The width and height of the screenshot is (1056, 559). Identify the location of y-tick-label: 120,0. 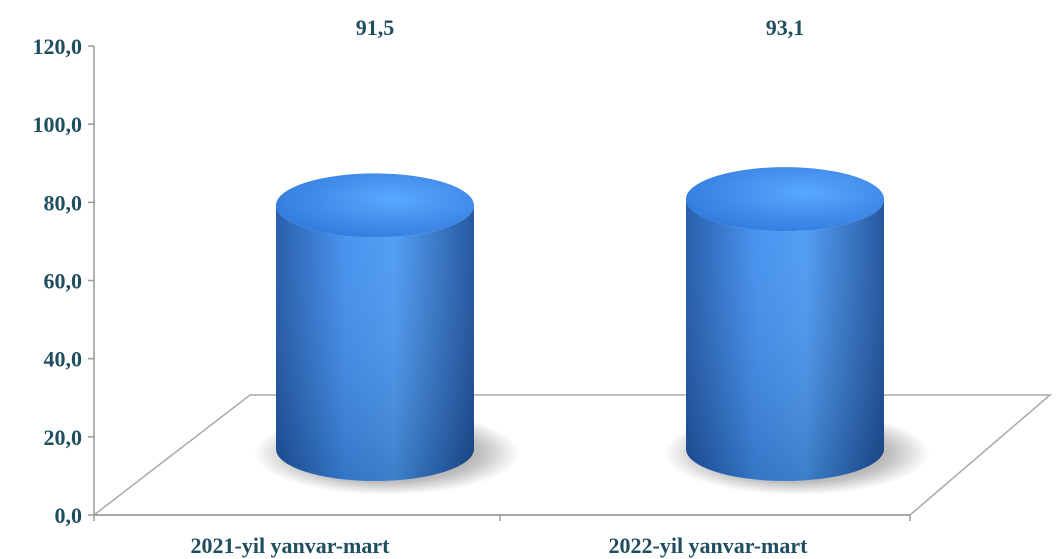
(58, 46).